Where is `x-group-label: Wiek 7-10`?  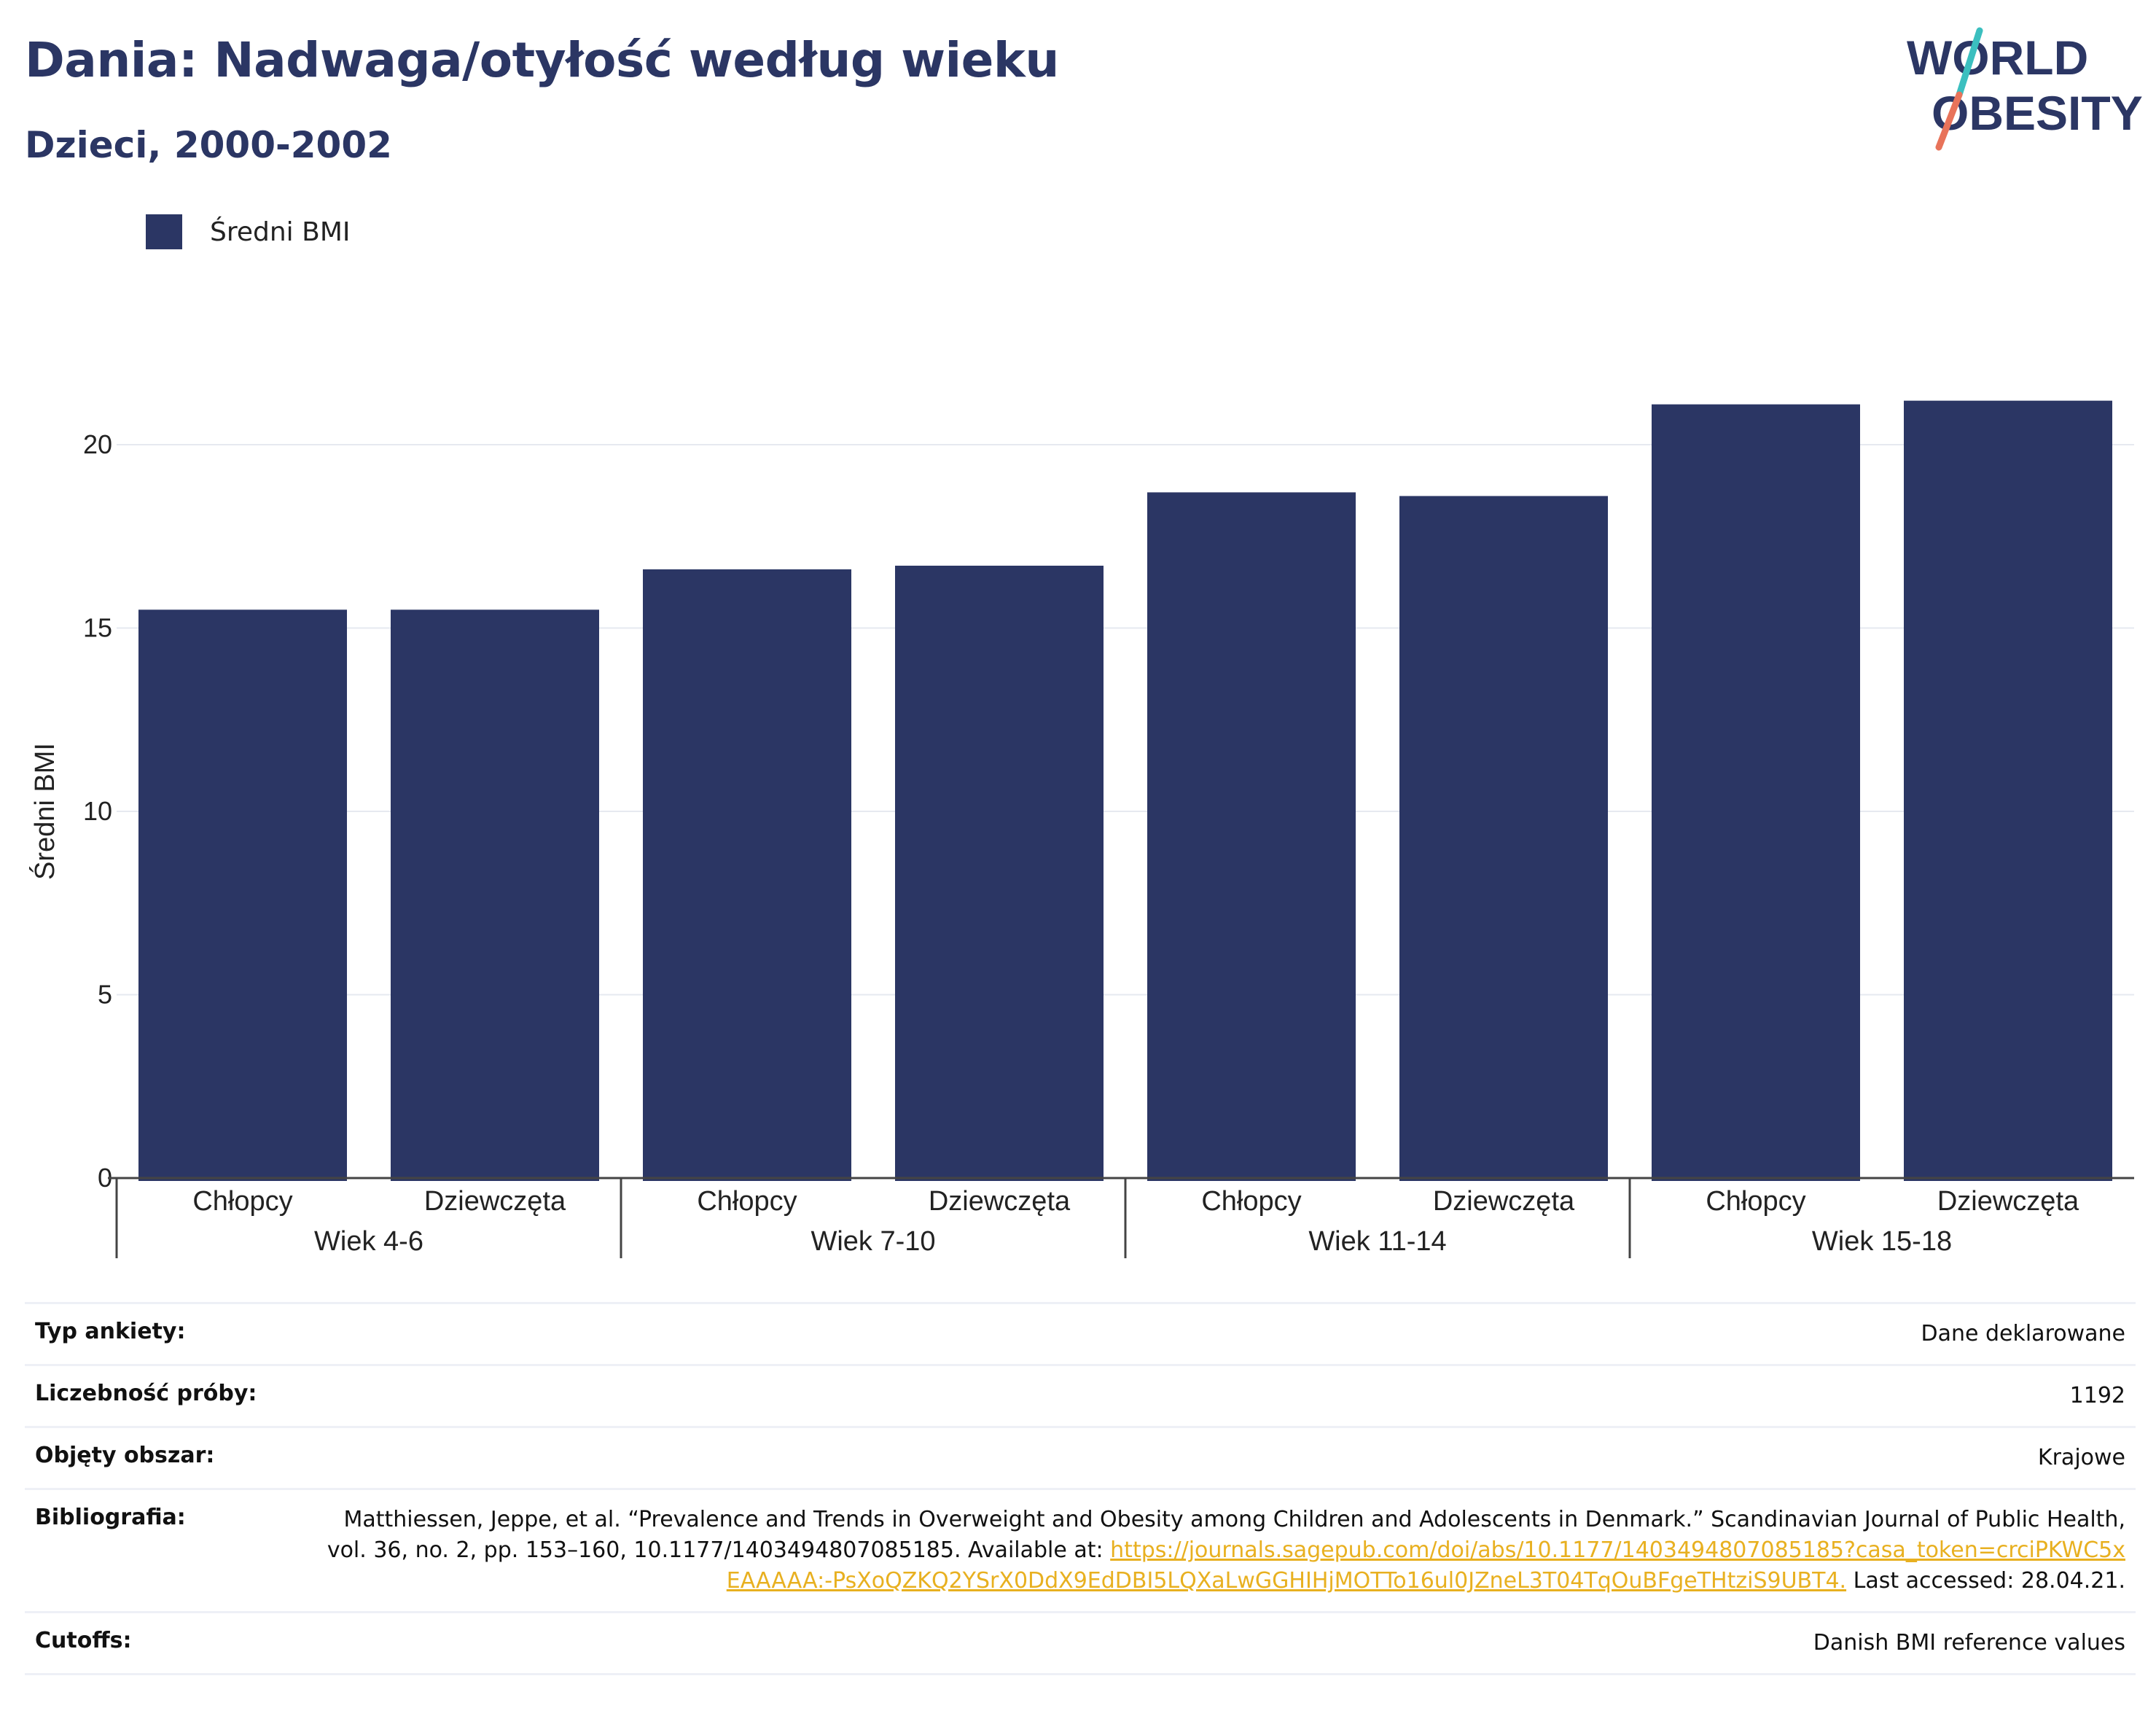 x-group-label: Wiek 7-10 is located at coordinates (873, 1241).